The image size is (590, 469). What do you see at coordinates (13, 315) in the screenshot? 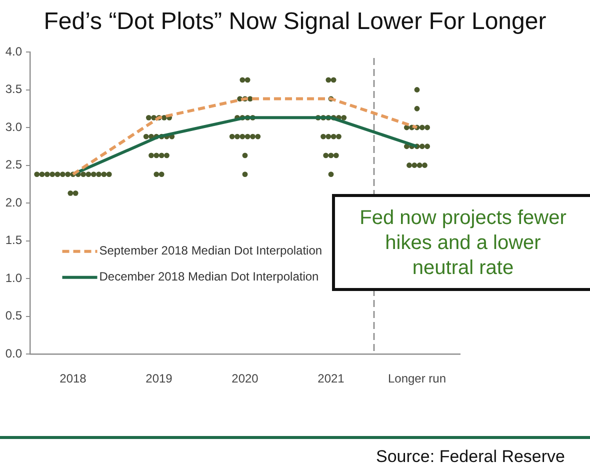
I see `y-tick-label: 0.5` at bounding box center [13, 315].